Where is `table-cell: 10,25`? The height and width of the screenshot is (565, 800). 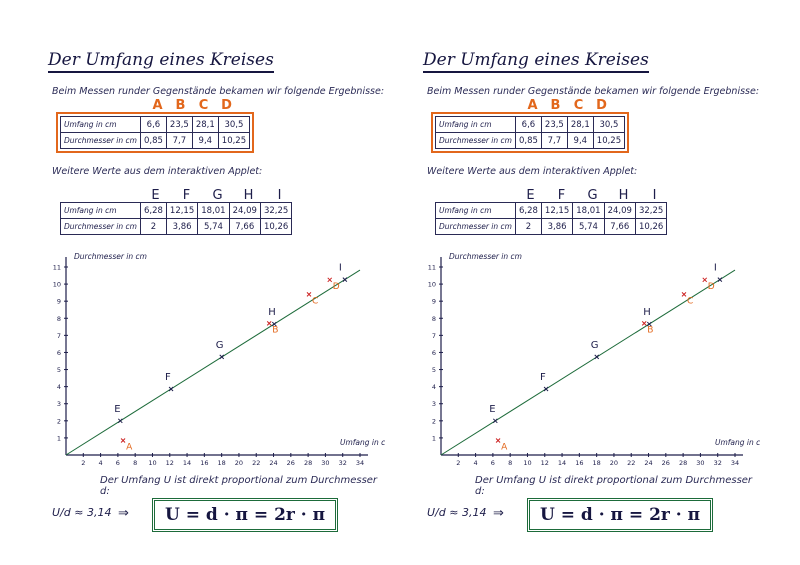 table-cell: 10,25 is located at coordinates (609, 140).